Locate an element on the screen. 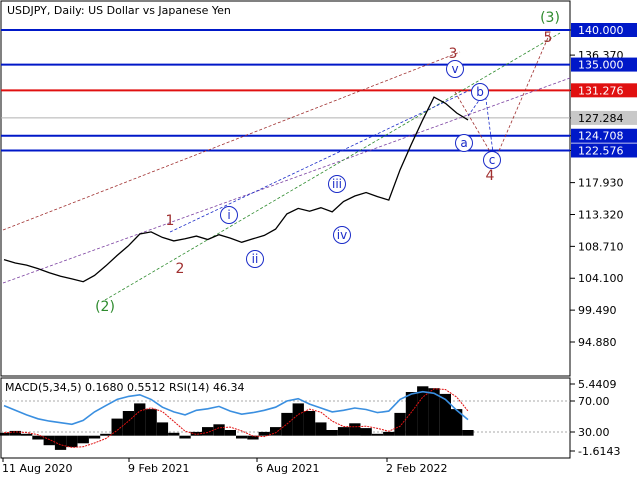  indicator-title: MACD(5,34,5) 0.1680 0.5512 RSI(14) 46.34 is located at coordinates (124, 387).